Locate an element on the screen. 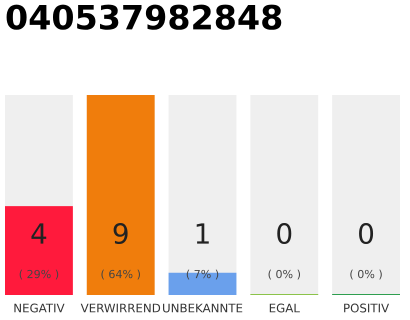 The image size is (410, 320). data-label: 4 ( 29% ) is located at coordinates (39, 251).